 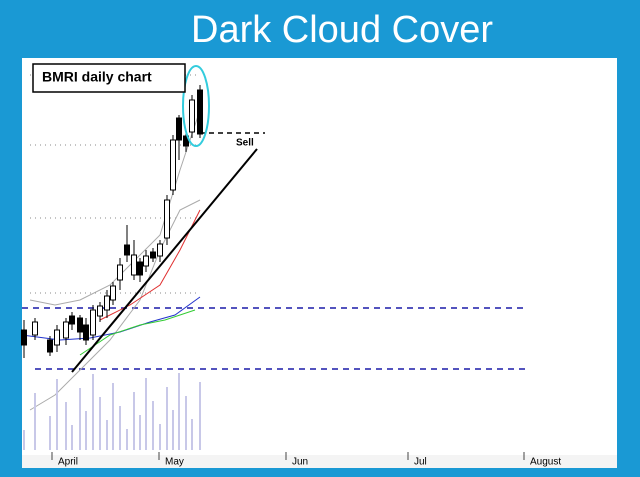 What do you see at coordinates (137, 332) in the screenshot?
I see `ma-green` at bounding box center [137, 332].